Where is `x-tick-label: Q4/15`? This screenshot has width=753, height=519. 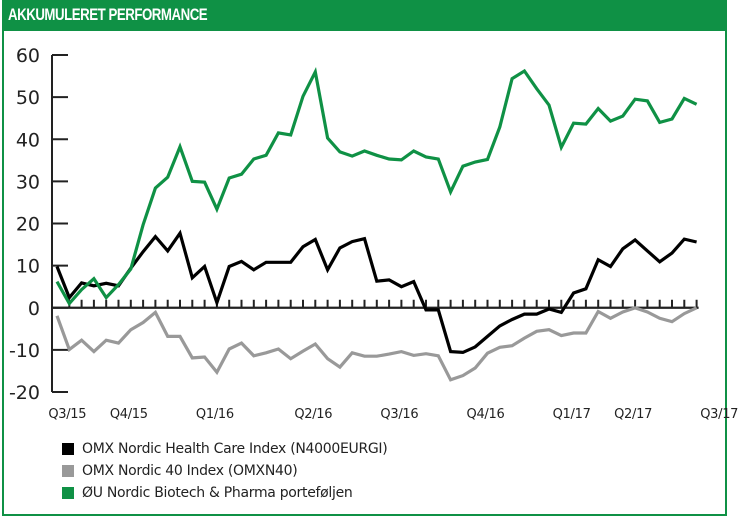
x-tick-label: Q4/15 is located at coordinates (129, 414).